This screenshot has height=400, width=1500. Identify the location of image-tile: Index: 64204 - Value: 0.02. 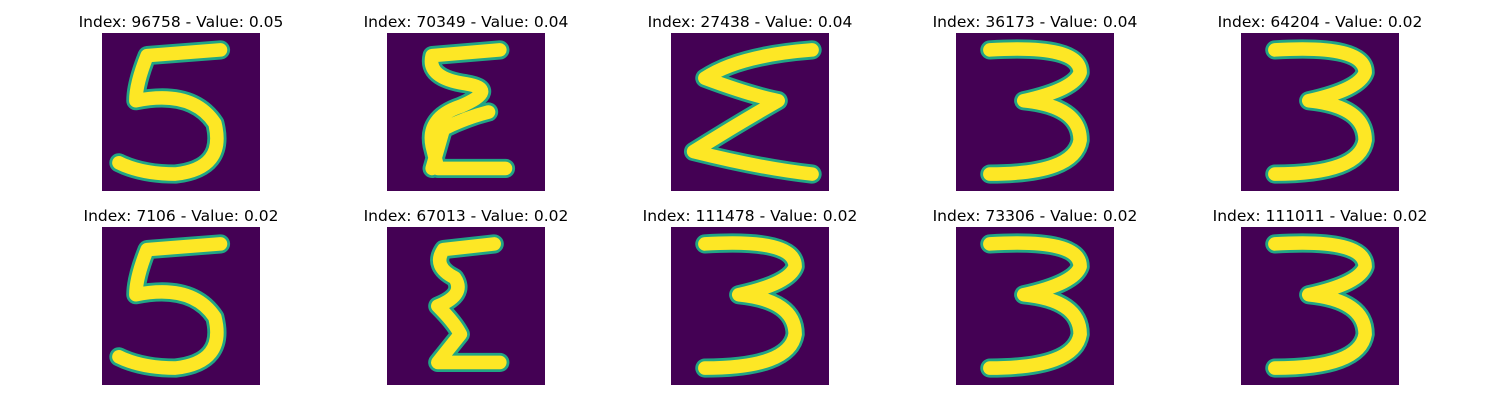
(1320, 108).